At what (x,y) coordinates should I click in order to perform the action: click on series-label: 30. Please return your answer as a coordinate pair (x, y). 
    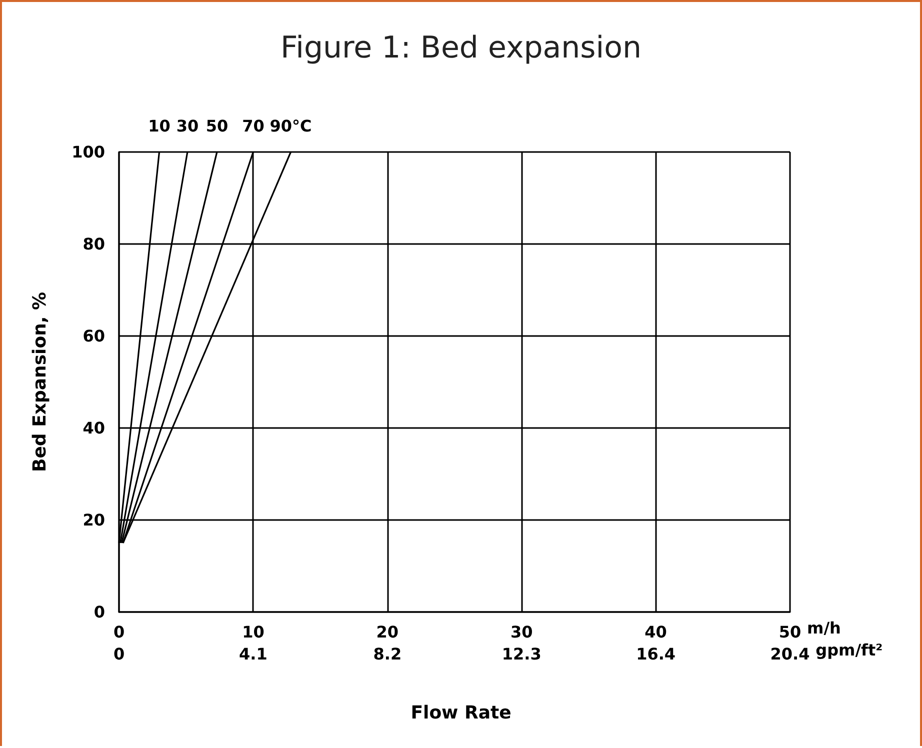
    Looking at the image, I should click on (187, 126).